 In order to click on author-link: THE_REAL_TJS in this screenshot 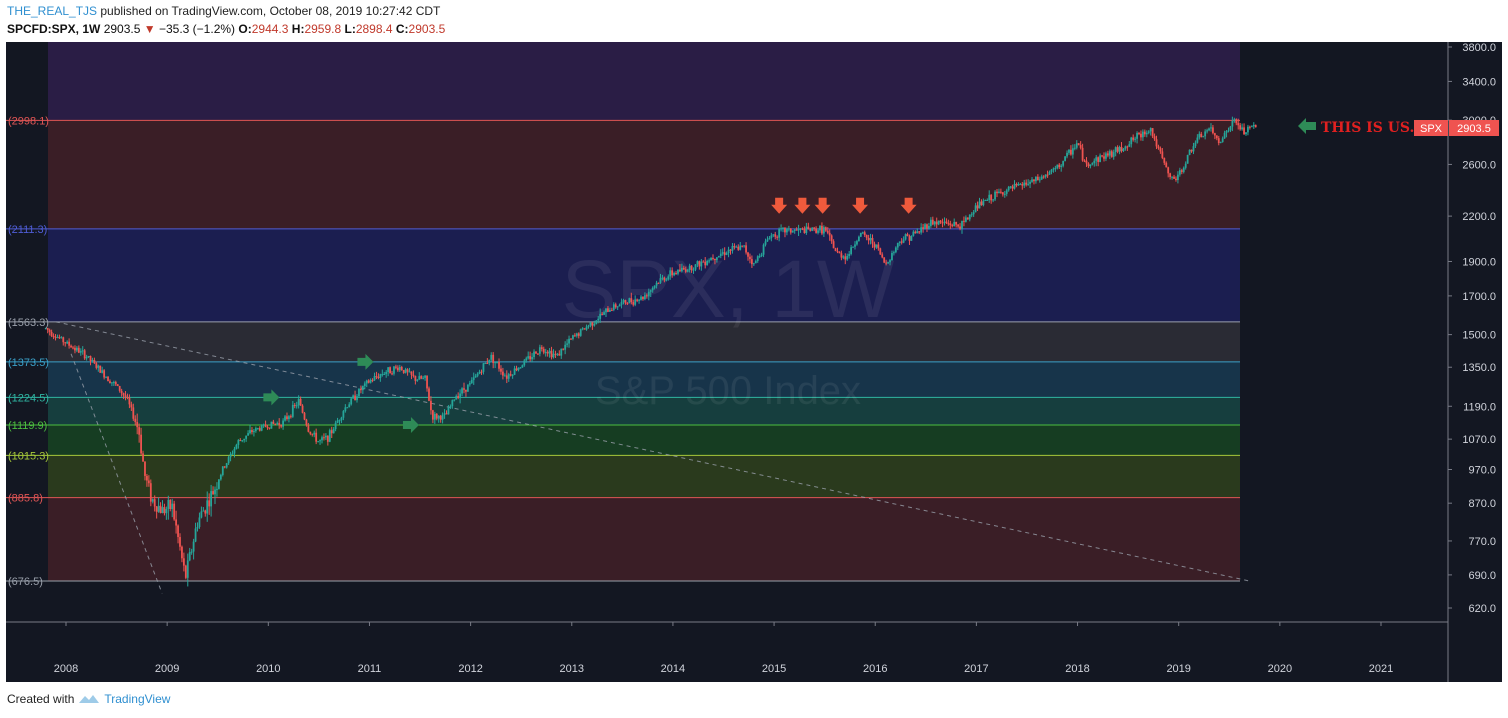, I will do `click(52, 11)`.